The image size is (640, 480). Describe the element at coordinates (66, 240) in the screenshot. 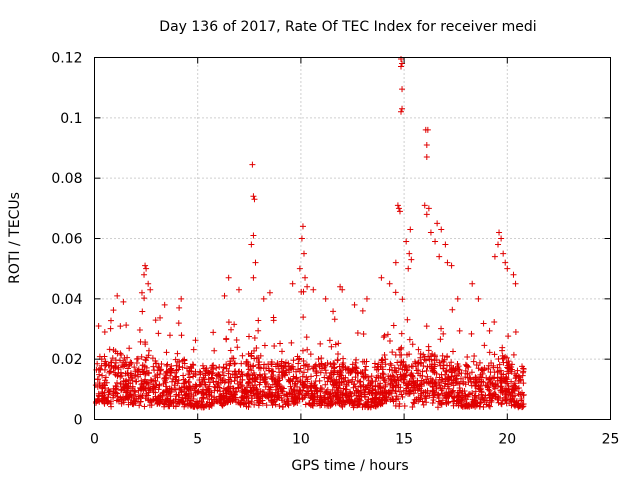

I see `y-tick-label: 0.06` at that location.